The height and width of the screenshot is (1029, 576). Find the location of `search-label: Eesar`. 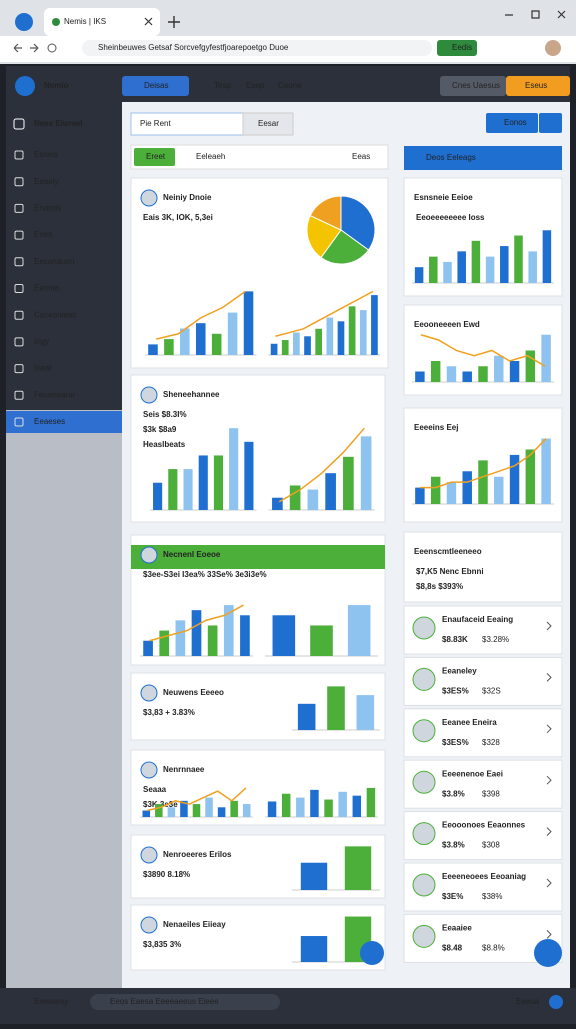

search-label: Eesar is located at coordinates (268, 123).